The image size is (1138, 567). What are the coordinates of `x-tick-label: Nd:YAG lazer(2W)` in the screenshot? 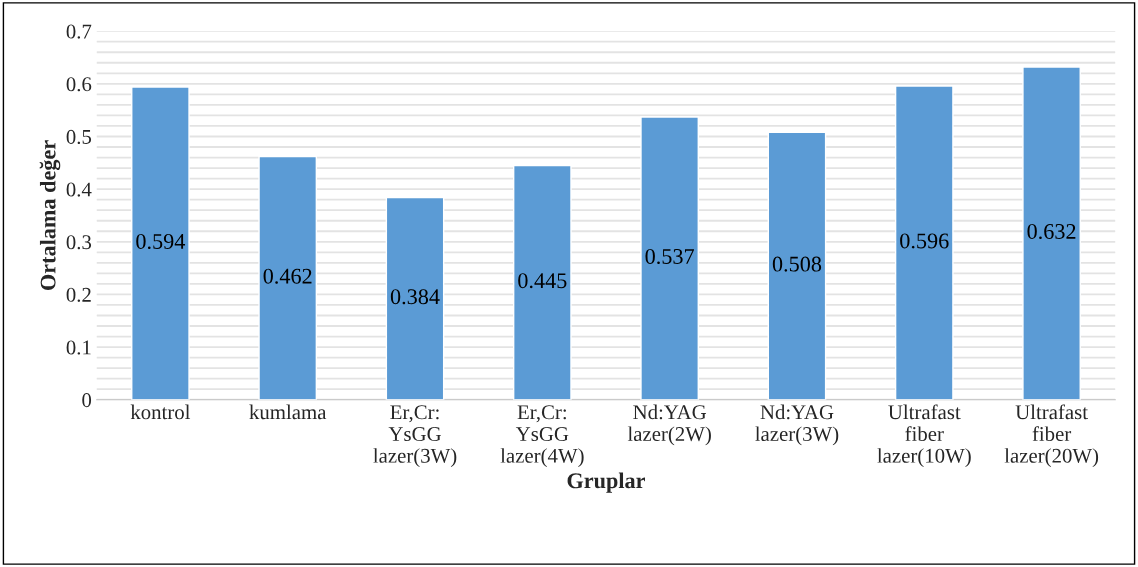 It's located at (669, 425).